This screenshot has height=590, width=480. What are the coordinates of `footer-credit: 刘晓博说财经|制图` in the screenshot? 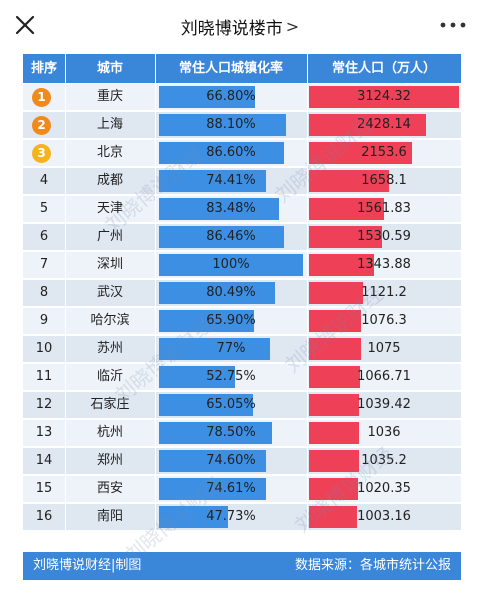 It's located at (87, 565).